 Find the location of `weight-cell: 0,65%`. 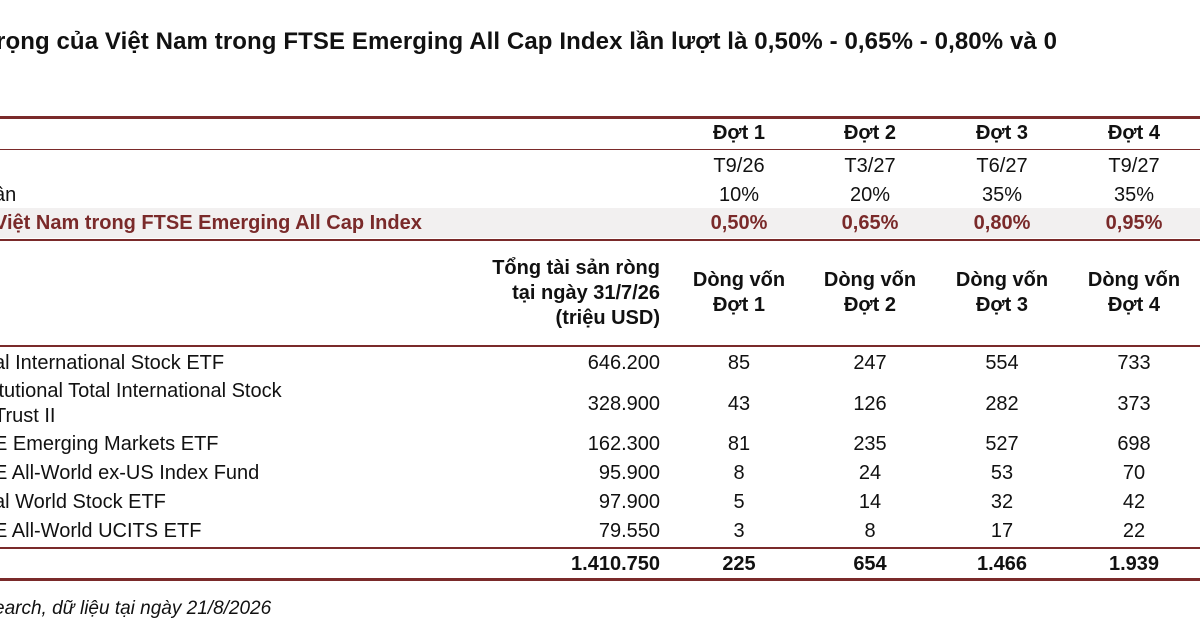

weight-cell: 0,65% is located at coordinates (870, 223).